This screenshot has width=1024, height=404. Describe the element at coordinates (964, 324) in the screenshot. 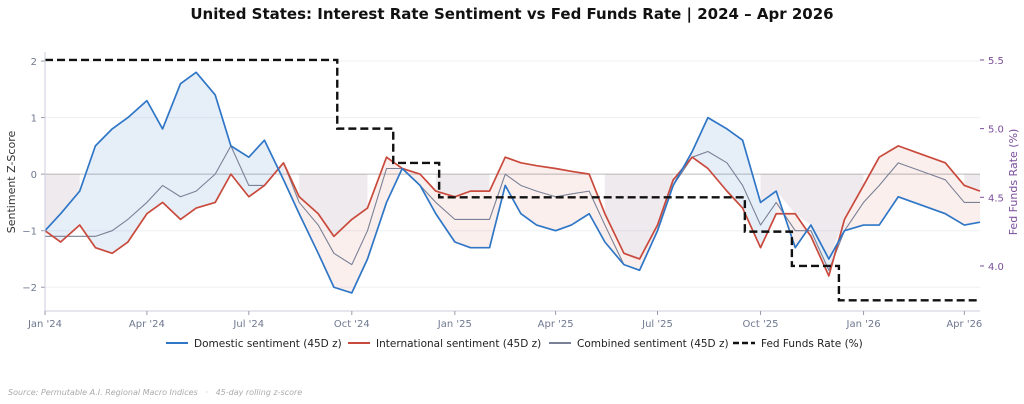

I see `x-tick-label: Apr '26` at that location.